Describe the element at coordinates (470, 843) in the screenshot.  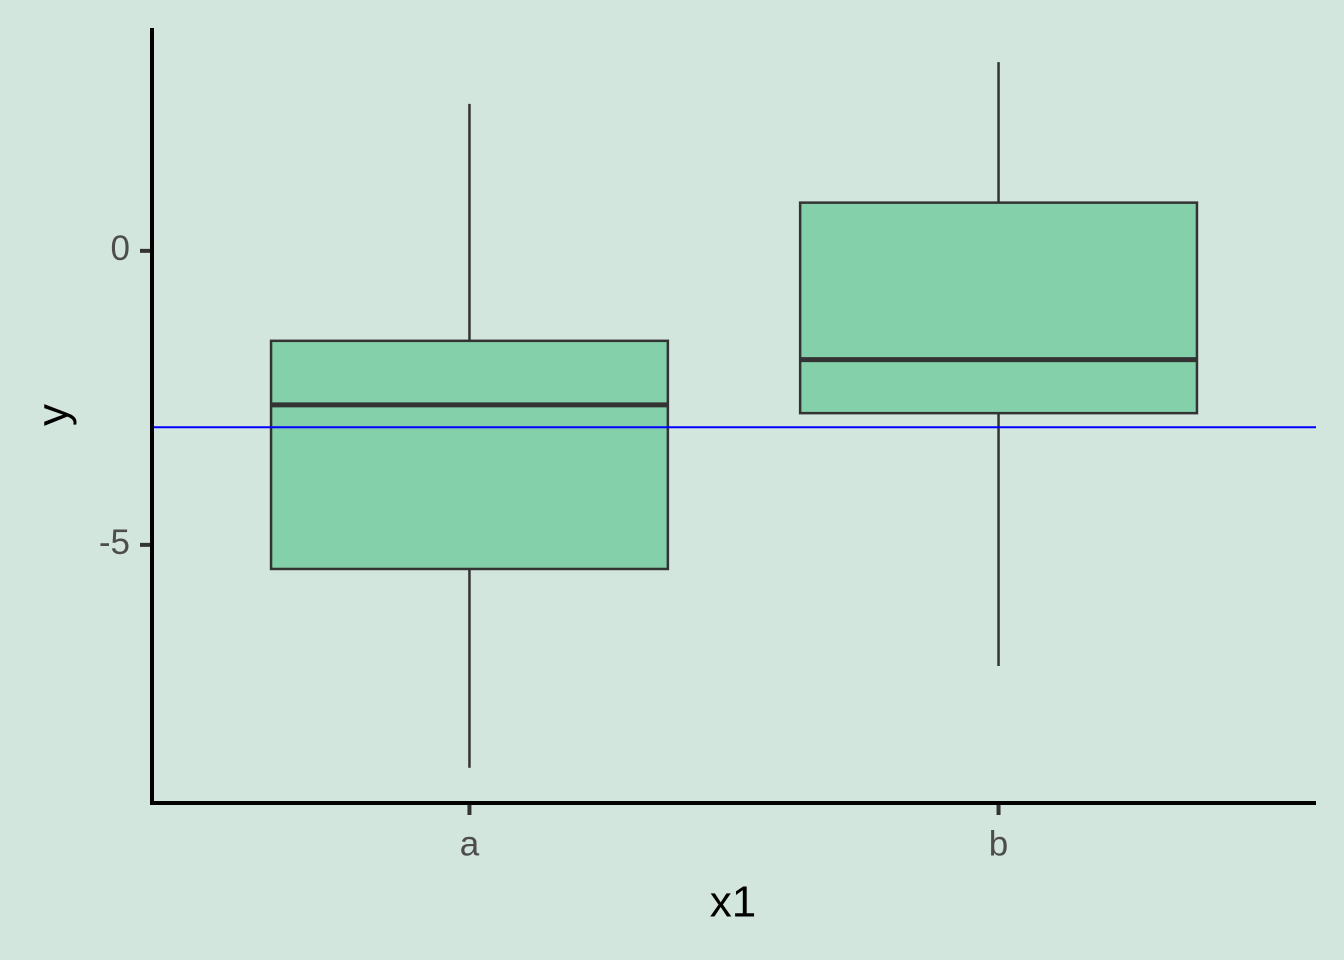
I see `x-tick-label: a` at that location.